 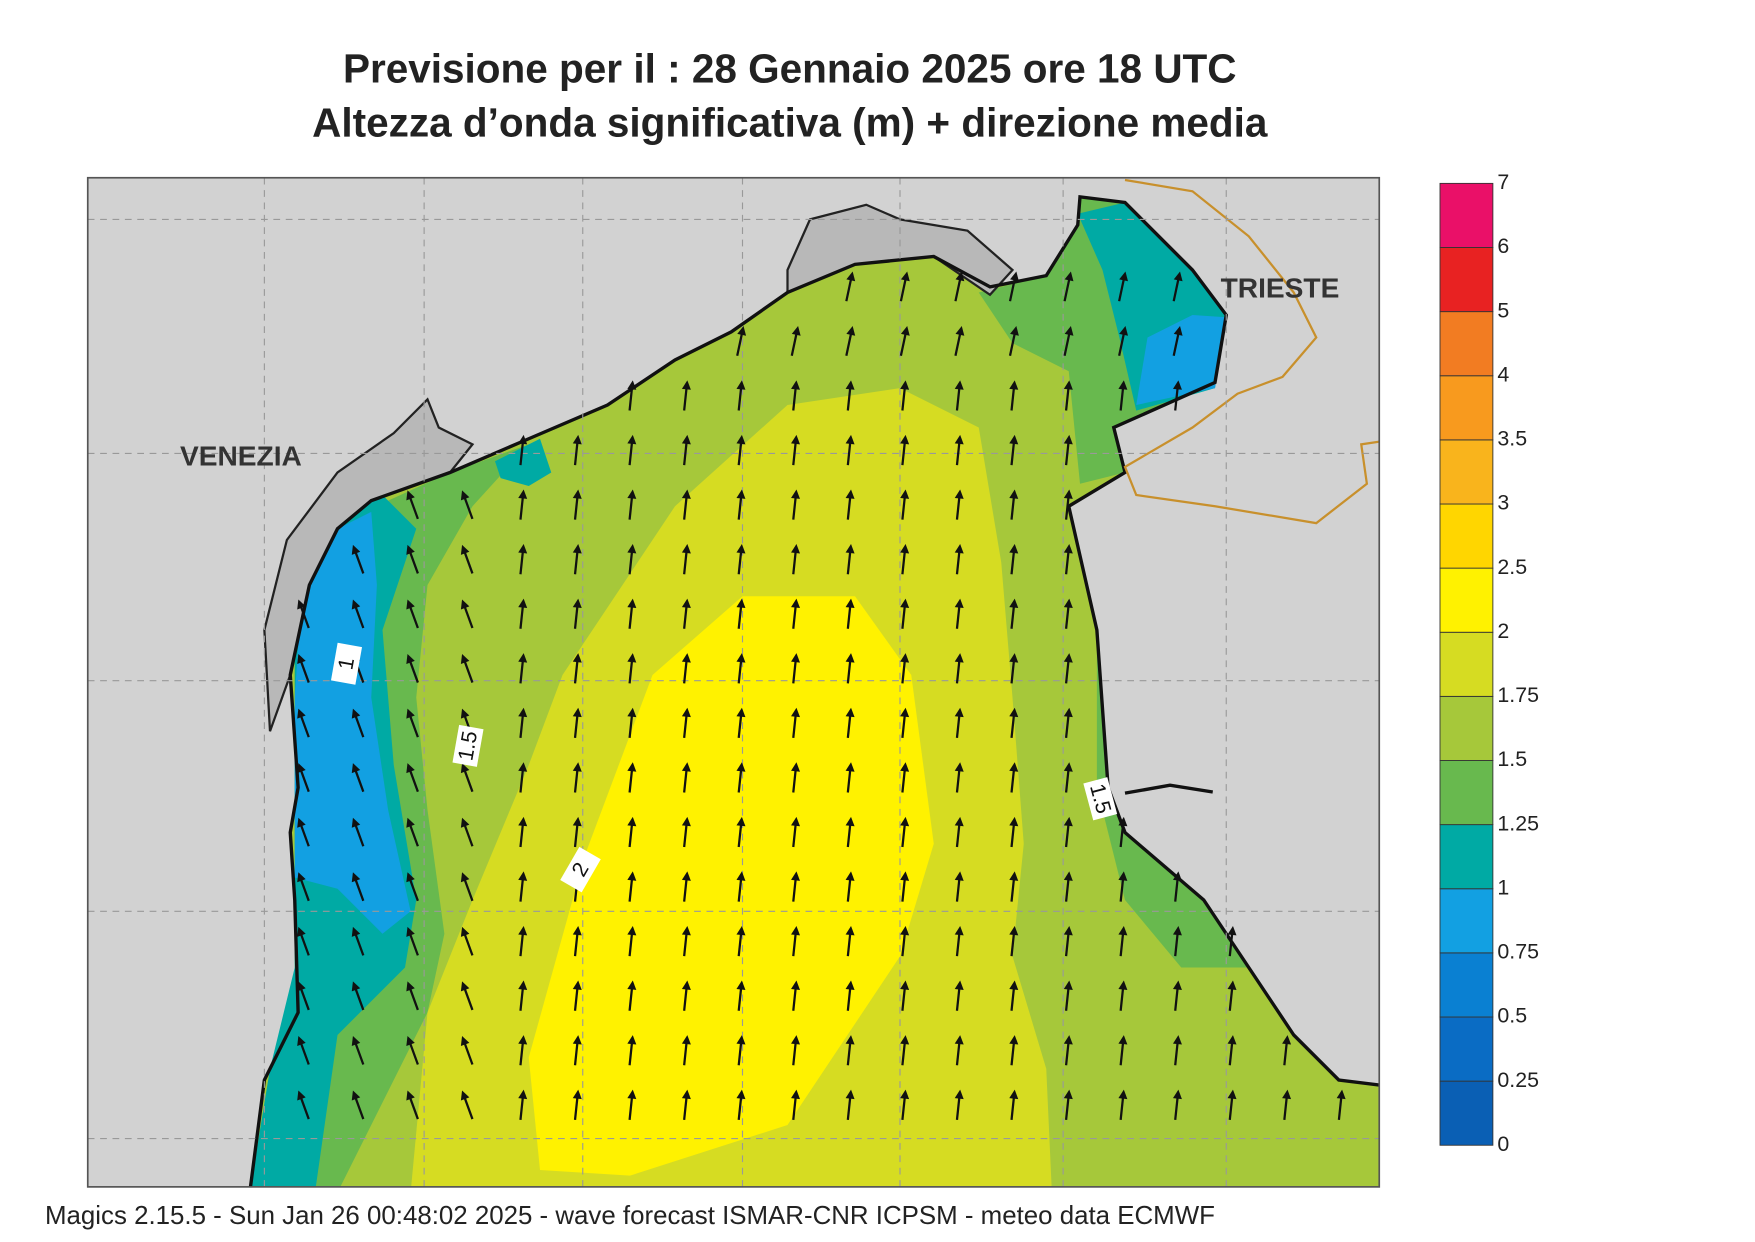 I want to click on colorbar-bin, so click(x=1466, y=857).